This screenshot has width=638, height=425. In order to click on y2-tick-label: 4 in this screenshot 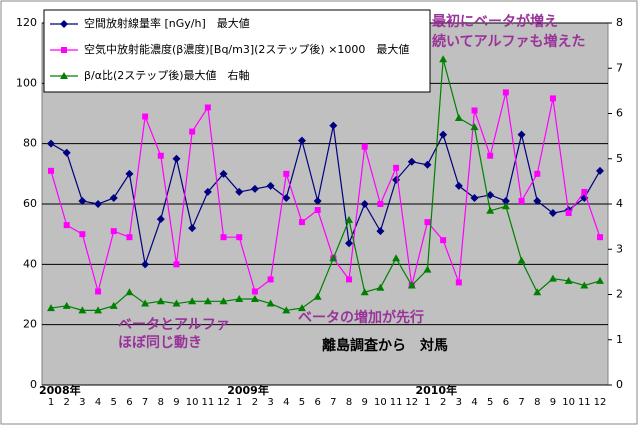, I will do `click(619, 203)`.